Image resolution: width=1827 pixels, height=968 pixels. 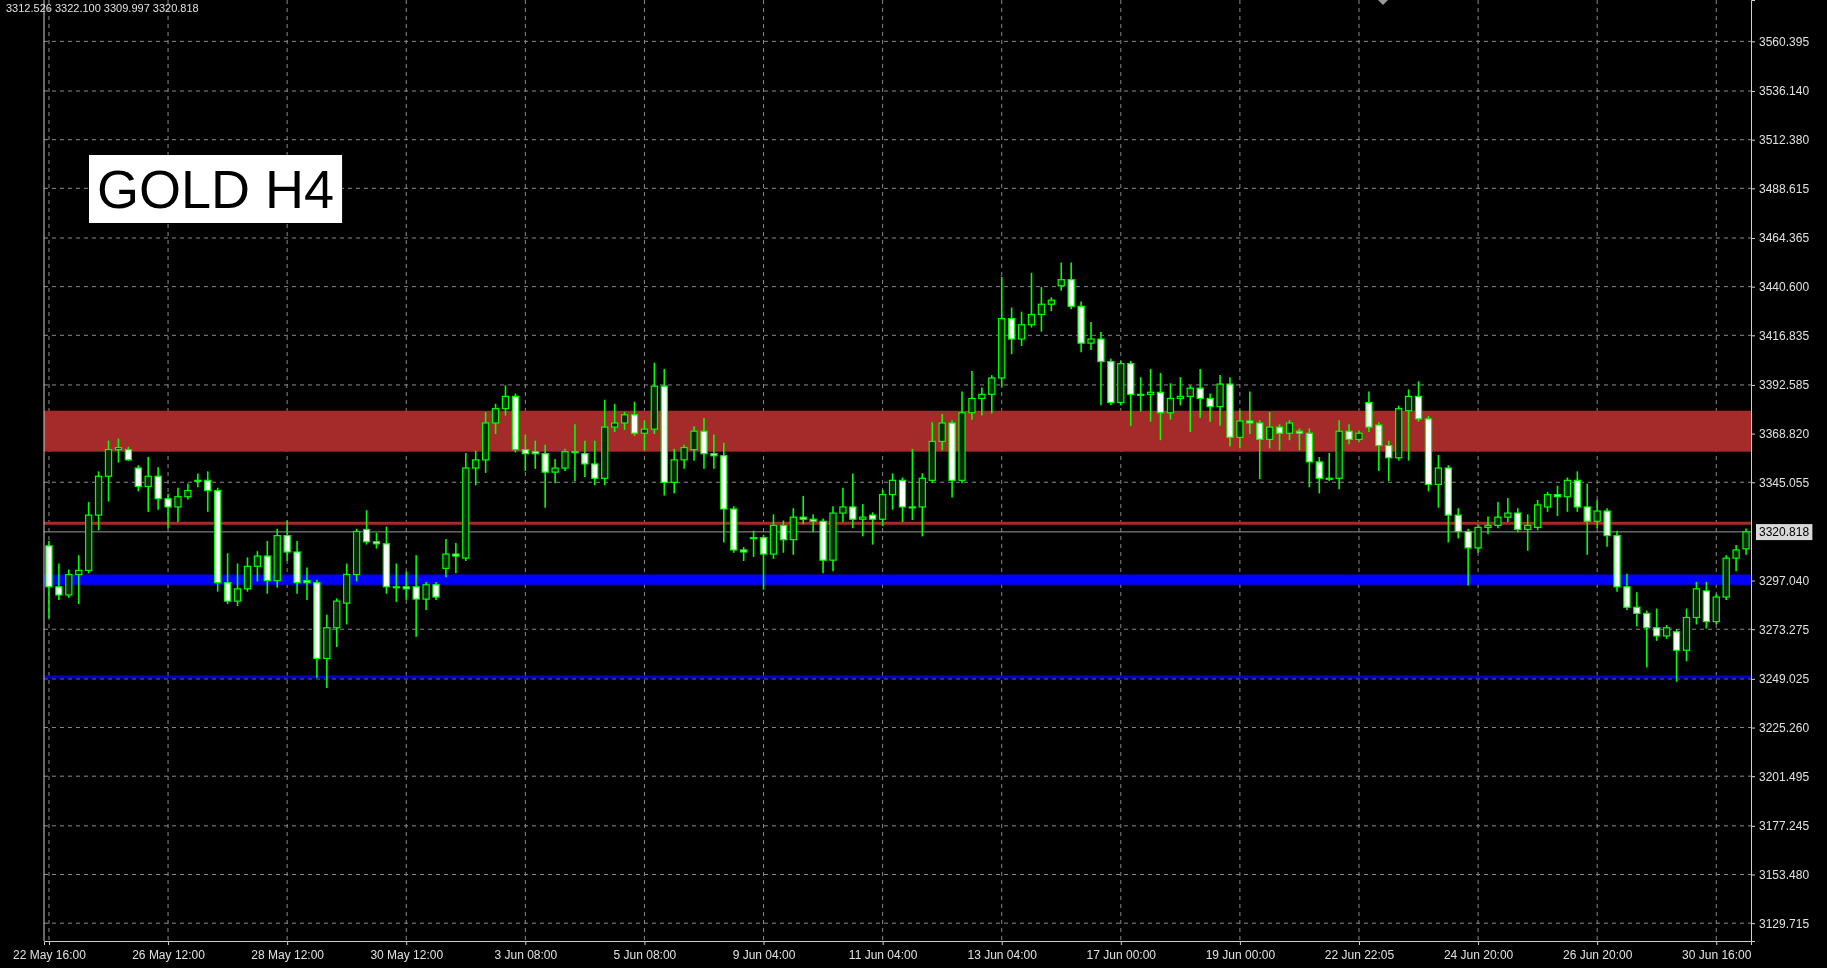 What do you see at coordinates (1784, 140) in the screenshot?
I see `y-tick-label: 3512.380` at bounding box center [1784, 140].